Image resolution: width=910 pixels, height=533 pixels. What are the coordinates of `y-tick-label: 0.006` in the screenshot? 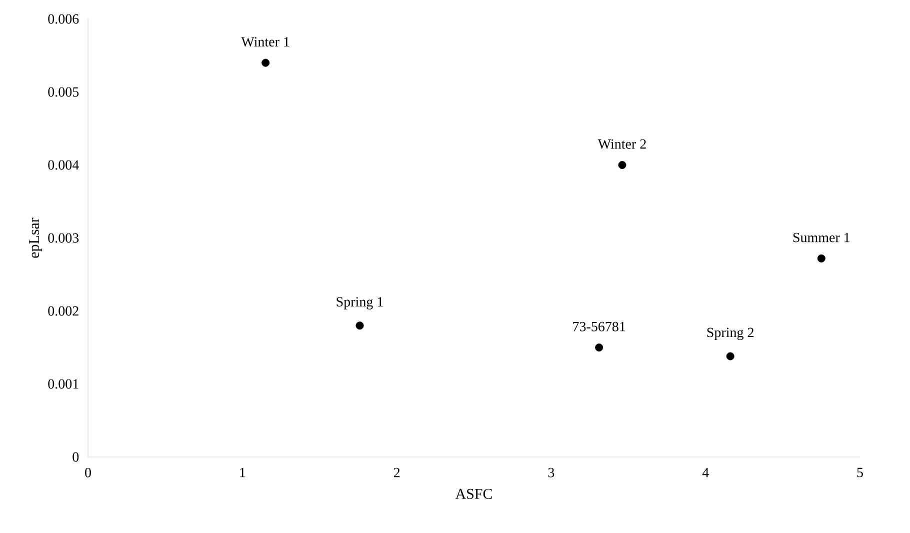 It's located at (63, 19).